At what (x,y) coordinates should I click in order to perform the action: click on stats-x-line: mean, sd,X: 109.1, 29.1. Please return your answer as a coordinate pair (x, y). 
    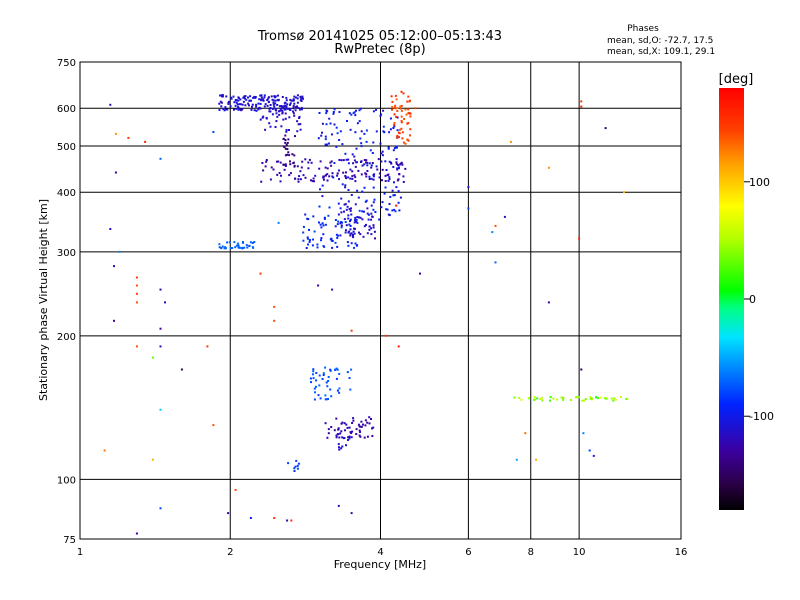
    Looking at the image, I should click on (661, 52).